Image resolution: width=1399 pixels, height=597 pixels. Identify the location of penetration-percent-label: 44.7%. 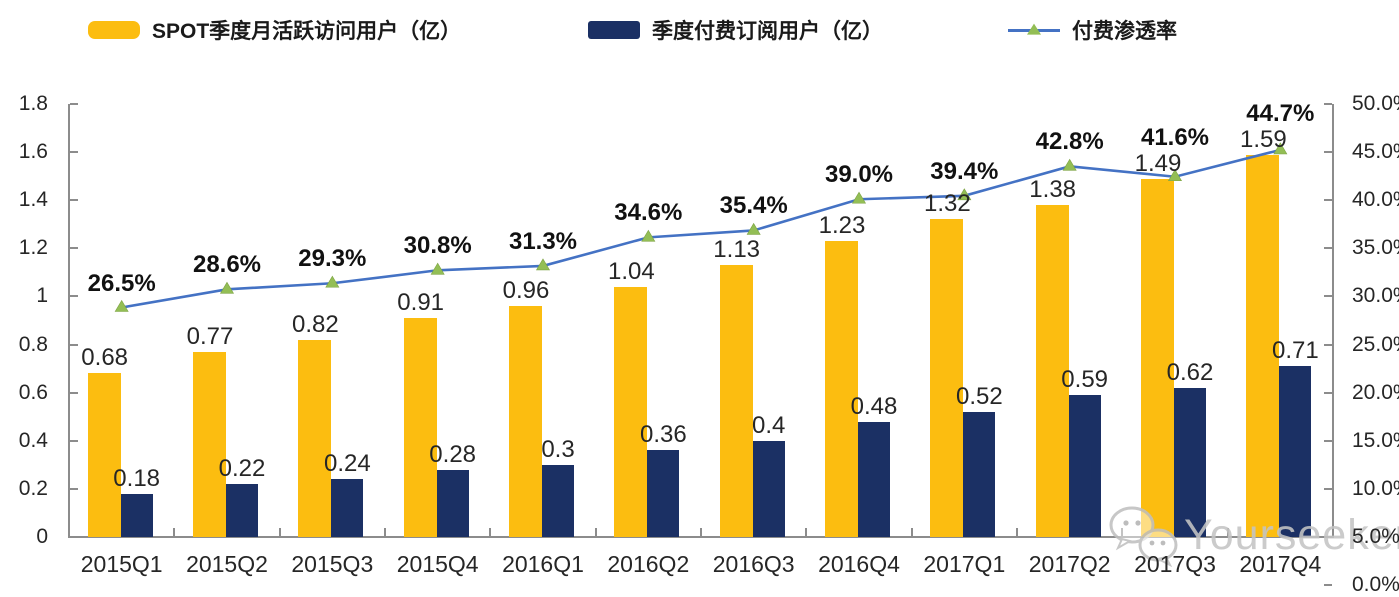
(1280, 113).